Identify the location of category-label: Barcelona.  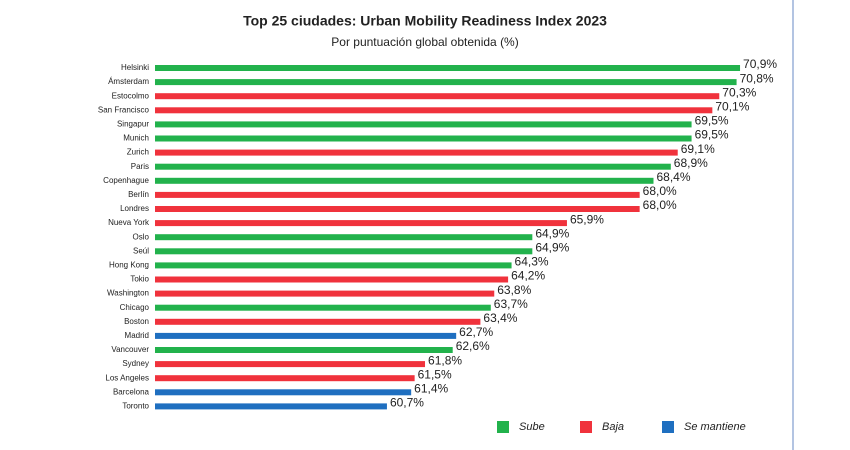
(131, 391).